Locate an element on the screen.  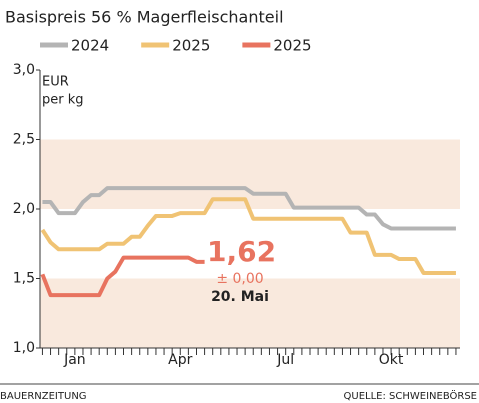
unit-label: per kg is located at coordinates (63, 100).